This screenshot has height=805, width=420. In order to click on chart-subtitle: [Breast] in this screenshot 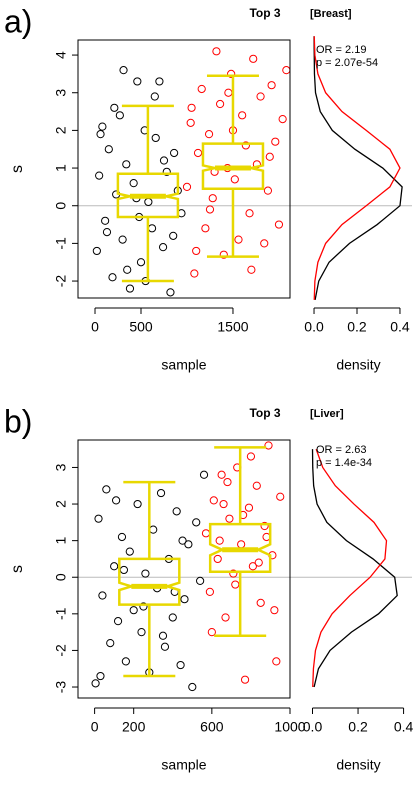, I will do `click(331, 14)`.